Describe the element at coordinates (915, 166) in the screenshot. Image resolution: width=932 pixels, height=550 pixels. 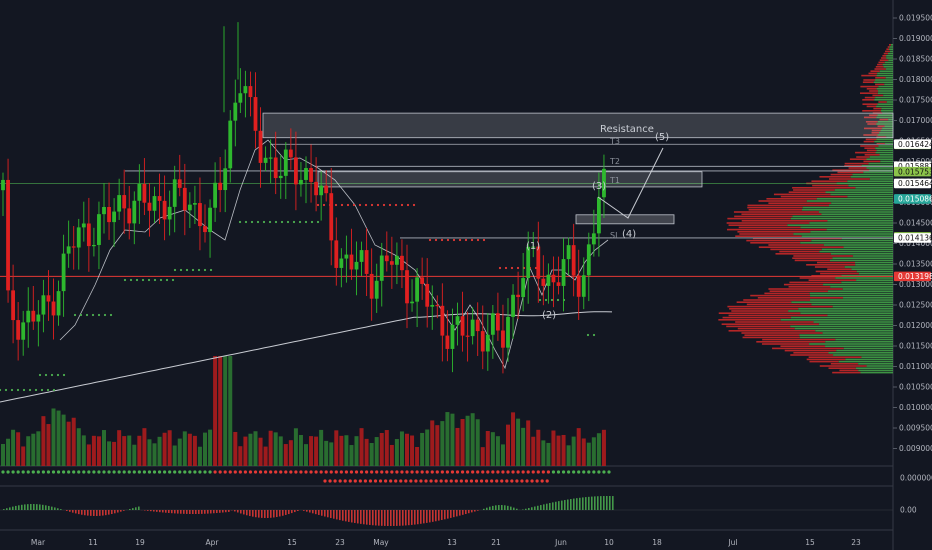
I see `price-badge-label: 0.015882` at that location.